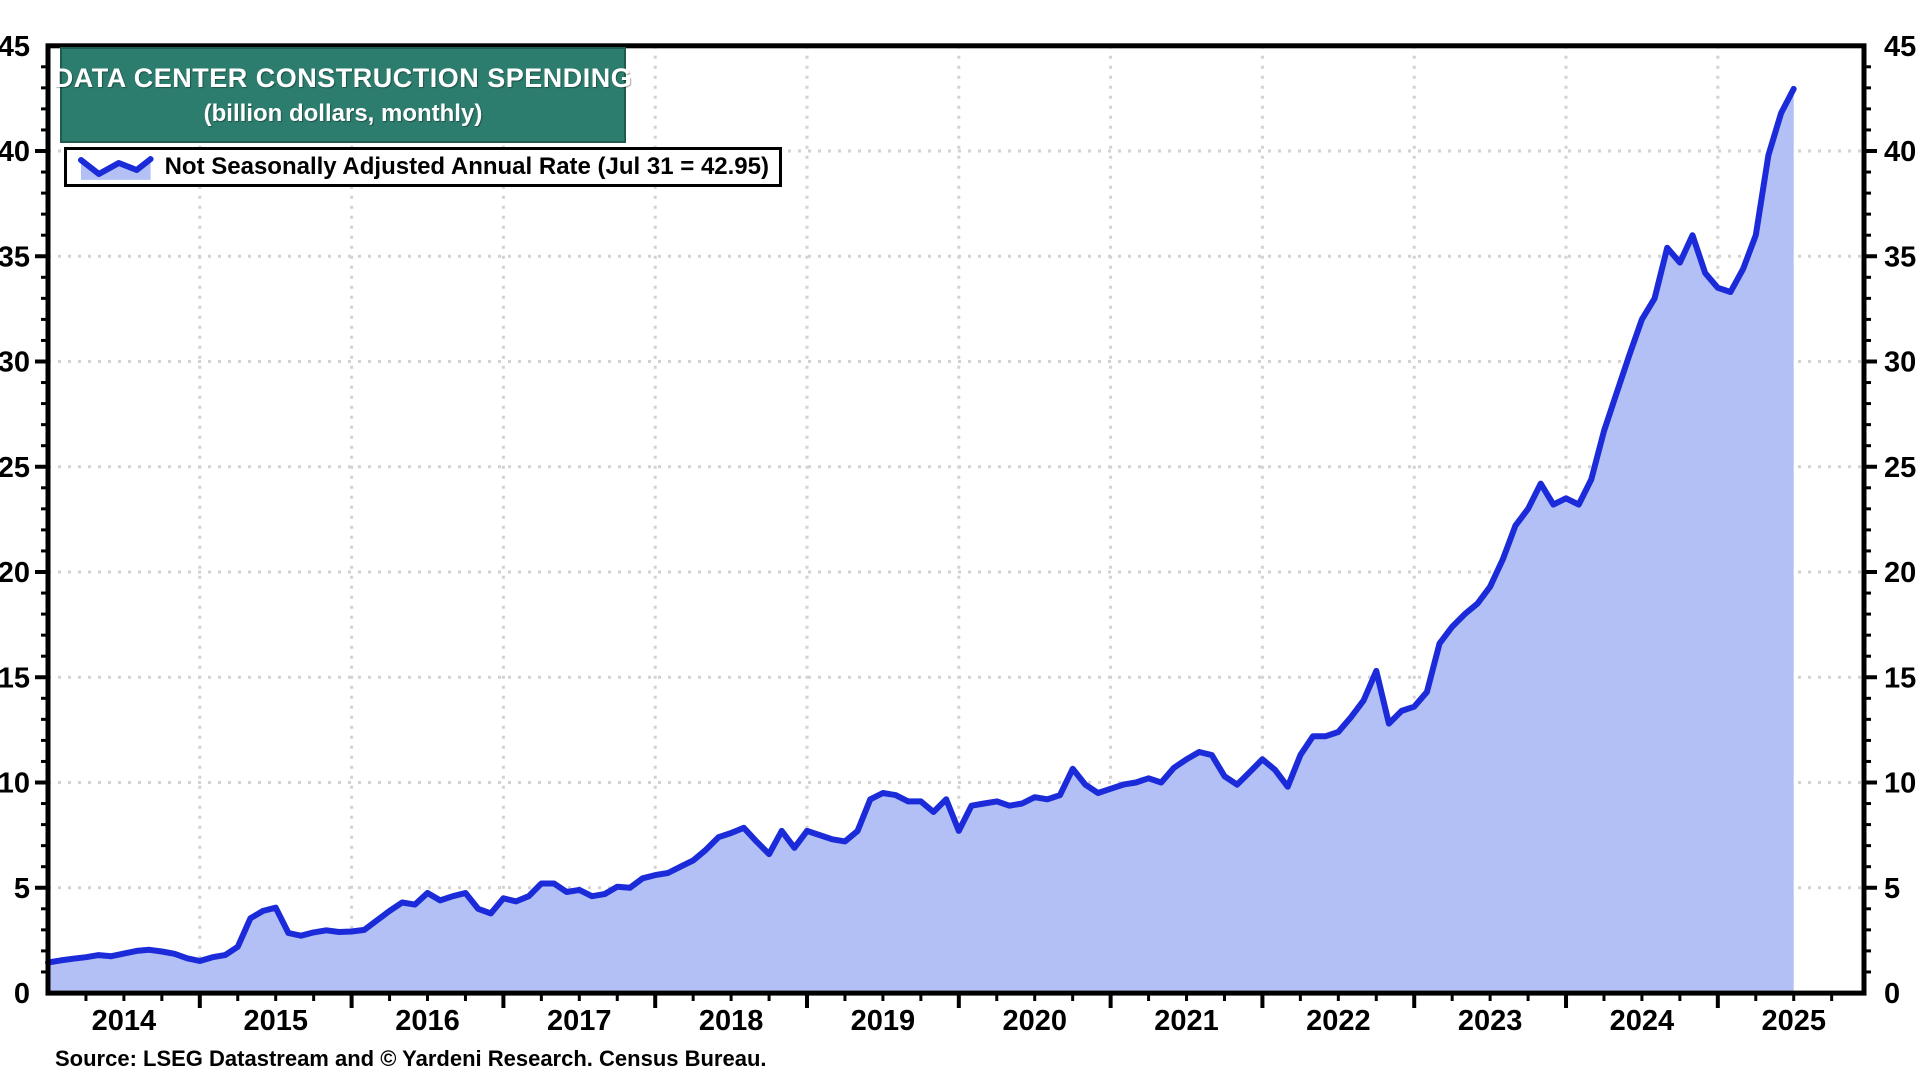  I want to click on x-axis-label-2014: 2014, so click(124, 1021).